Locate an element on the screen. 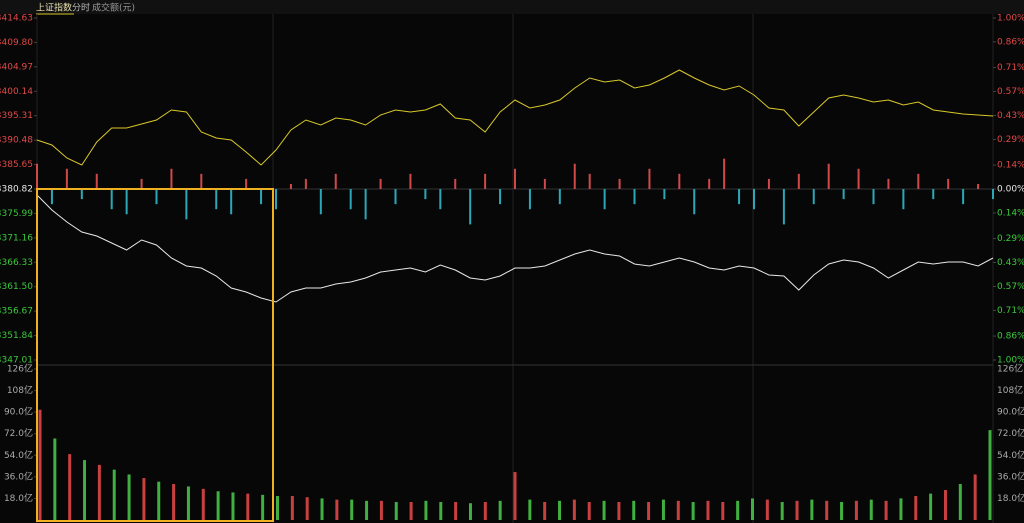  y-tick-label: 36.0亿 is located at coordinates (18, 476).